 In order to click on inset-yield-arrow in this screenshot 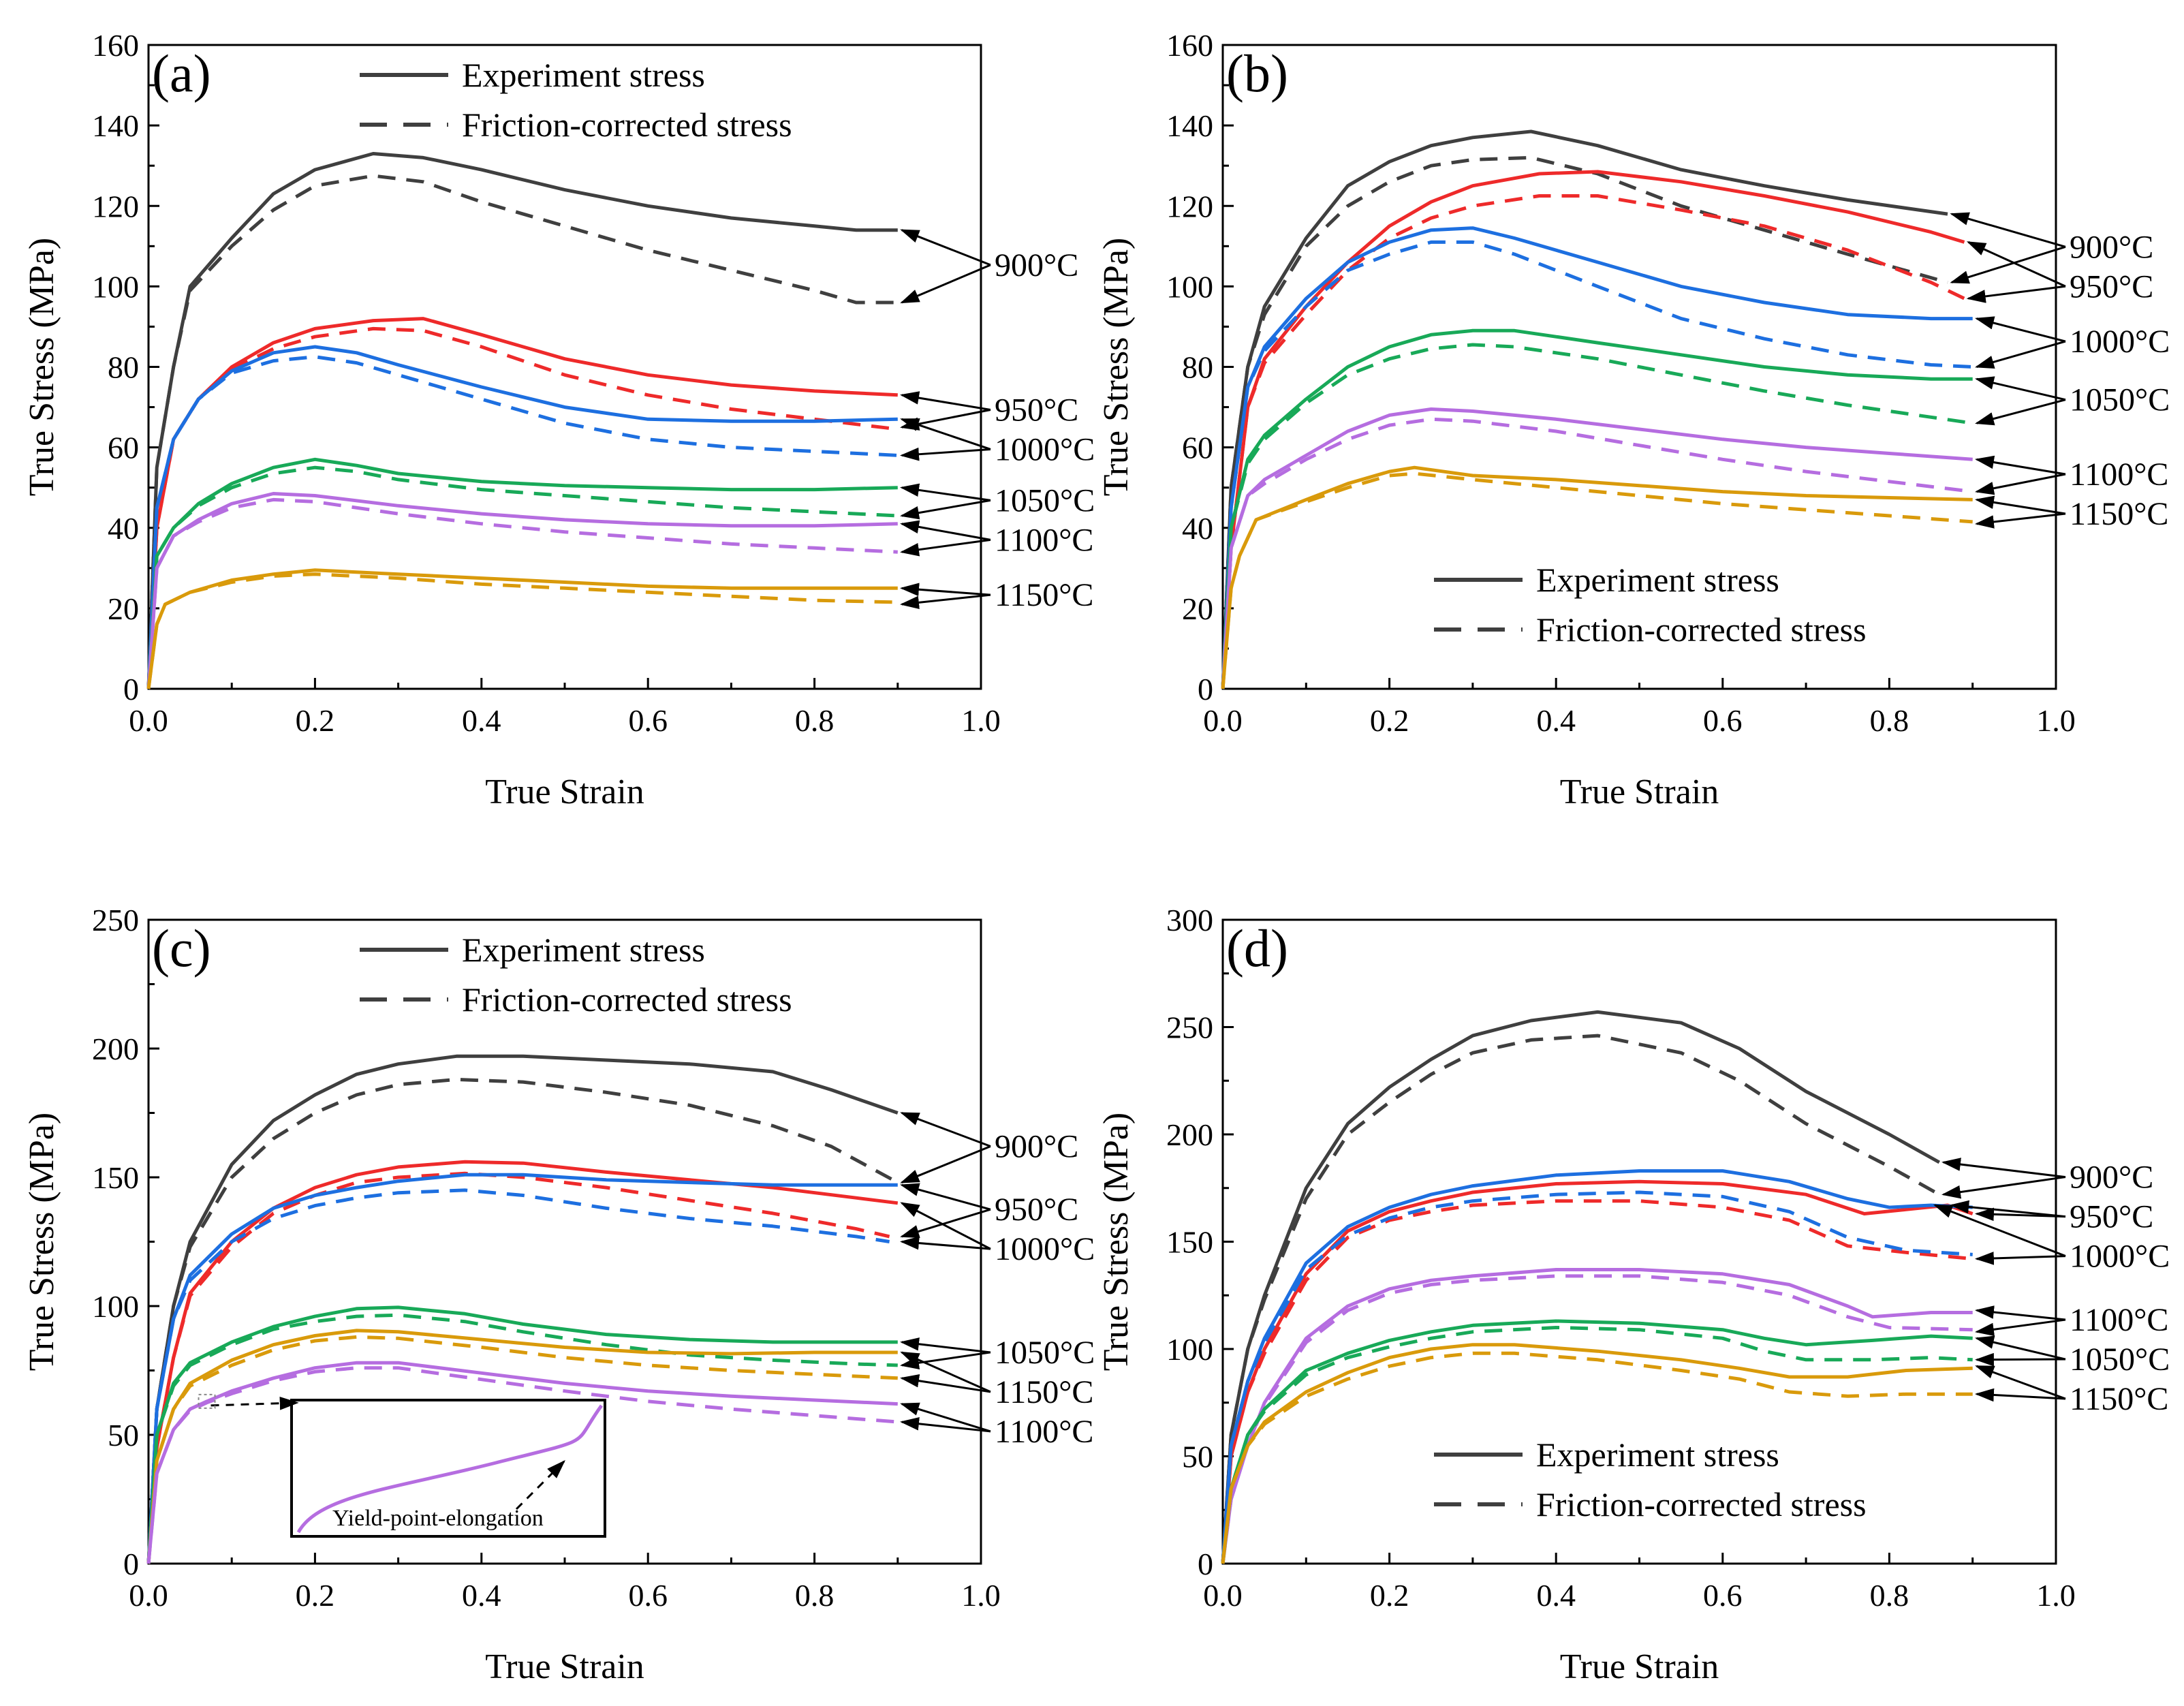, I will do `click(540, 1485)`.